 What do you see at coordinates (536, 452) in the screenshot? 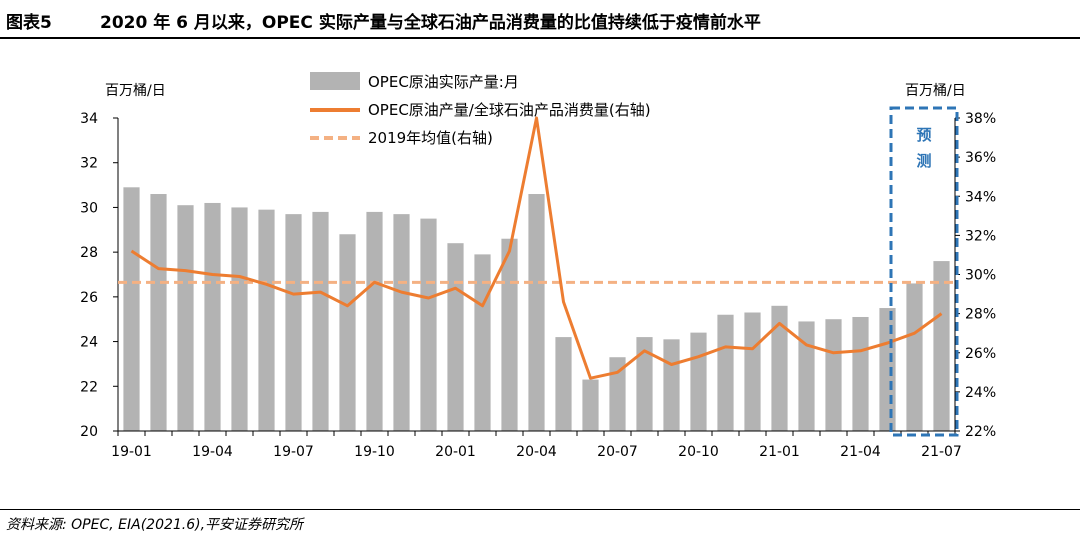
I see `x-tick-label: 20-04` at bounding box center [536, 452].